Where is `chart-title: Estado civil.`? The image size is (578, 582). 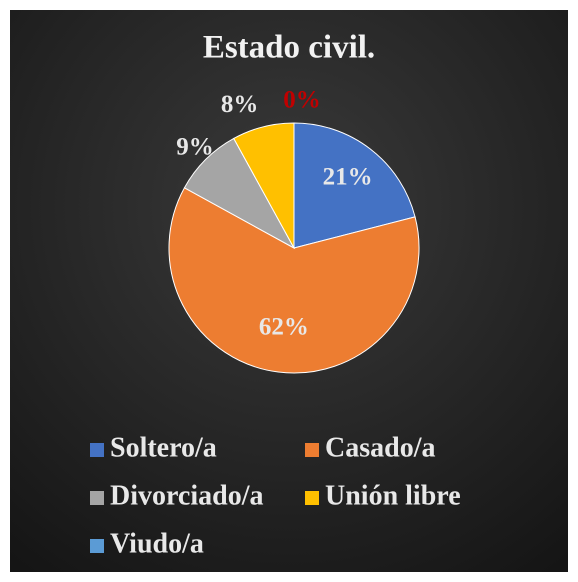
chart-title: Estado civil. is located at coordinates (289, 48).